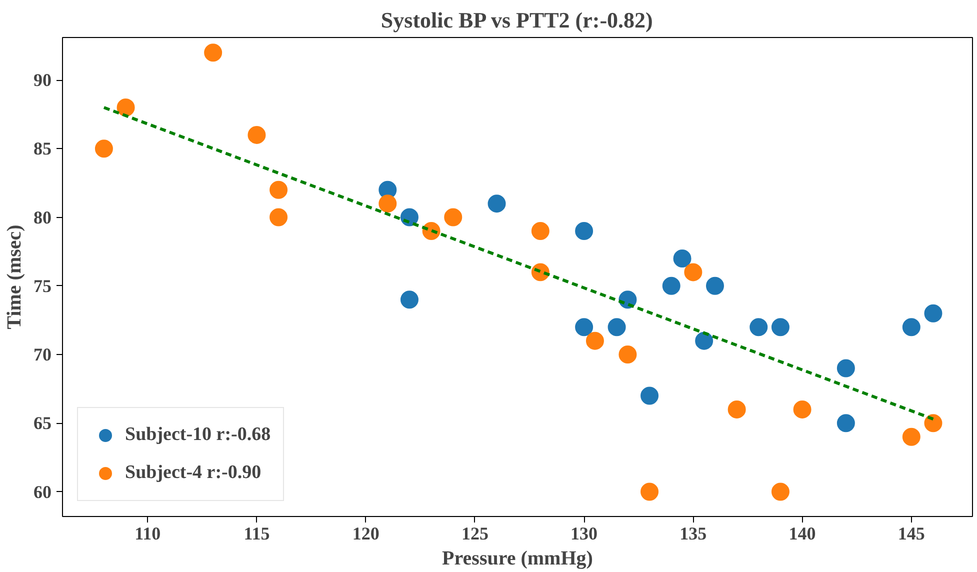  What do you see at coordinates (517, 559) in the screenshot?
I see `x-axis-title: Pressure (mmHg)` at bounding box center [517, 559].